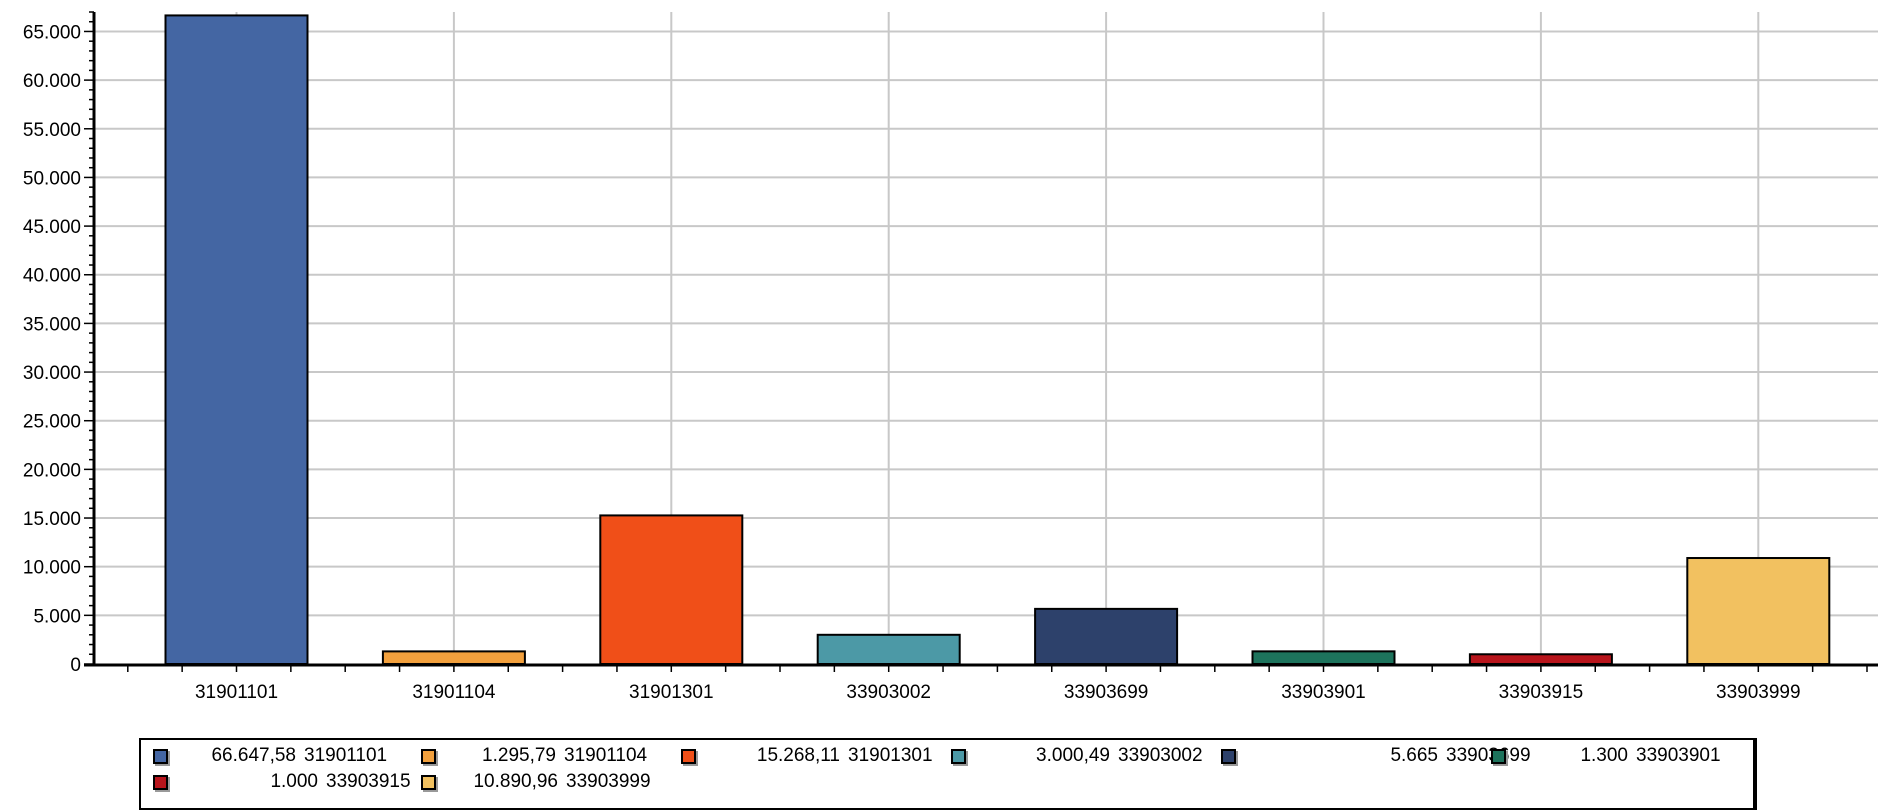 This screenshot has height=810, width=1878. I want to click on legend-label: 33903002, so click(1160, 755).